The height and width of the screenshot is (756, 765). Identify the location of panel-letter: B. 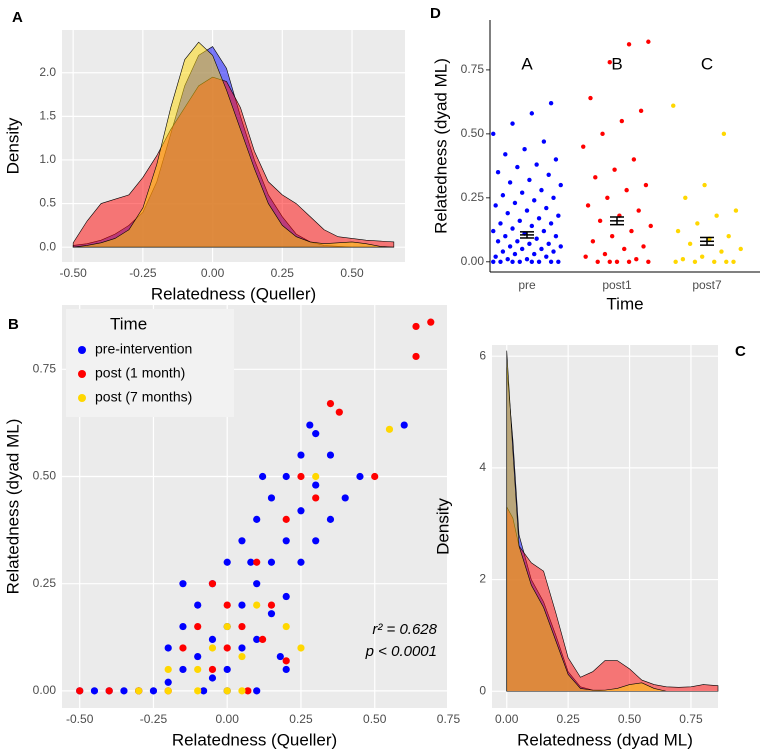
(13, 324).